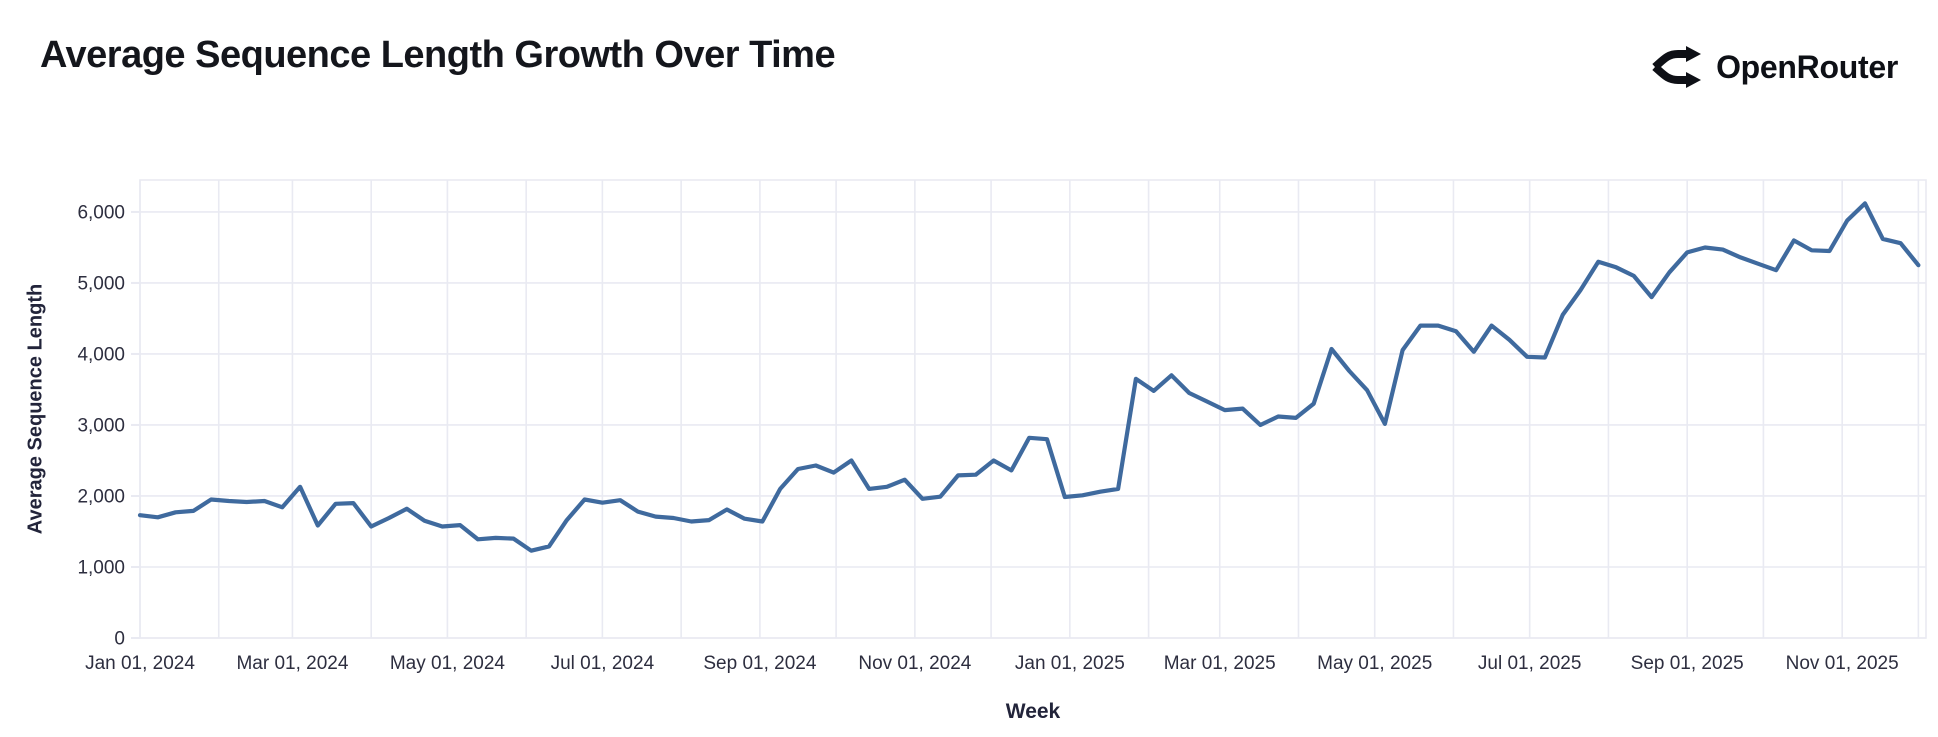 This screenshot has width=1938, height=737. What do you see at coordinates (101, 567) in the screenshot?
I see `y-tick-label: 1,000` at bounding box center [101, 567].